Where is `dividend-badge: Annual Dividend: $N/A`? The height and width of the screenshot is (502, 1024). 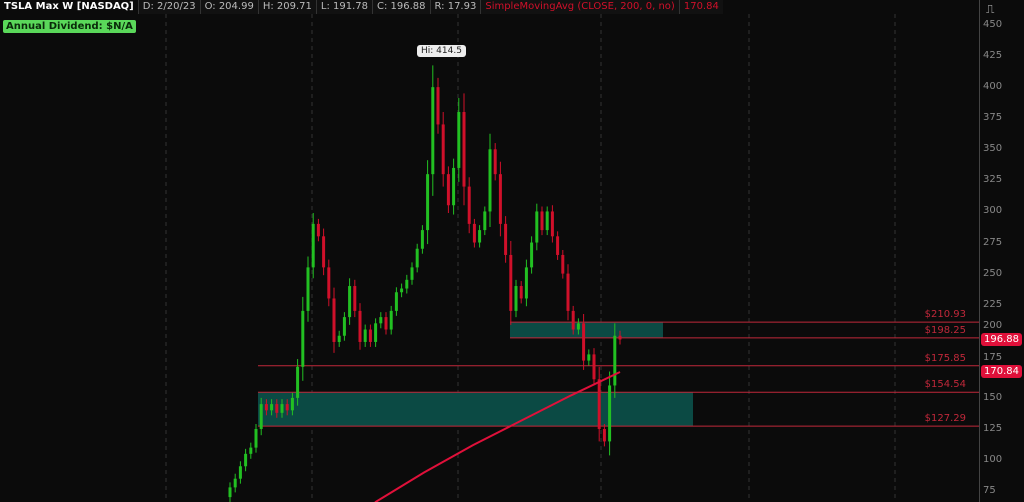 dividend-badge: Annual Dividend: $N/A is located at coordinates (69, 26).